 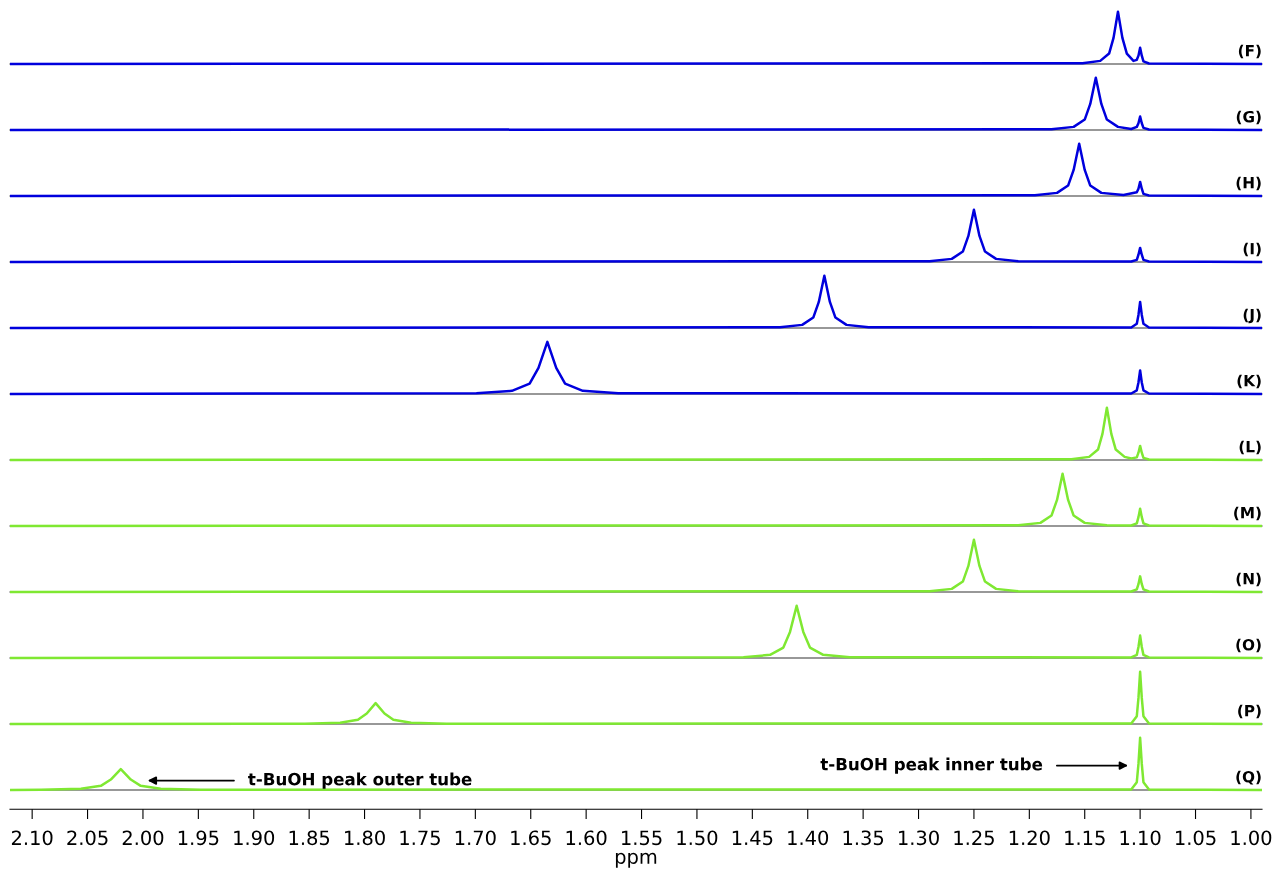 I want to click on series-label: (G), so click(x=1248, y=117).